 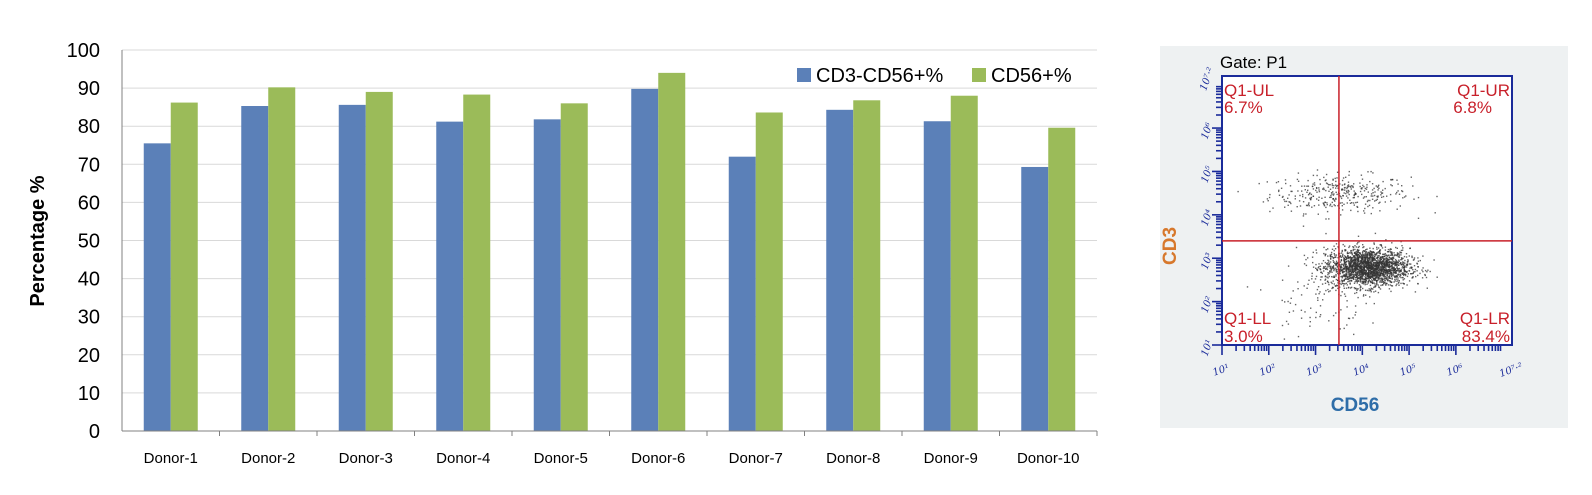 What do you see at coordinates (1031, 76) in the screenshot?
I see `legend-label-series-2: CD56+%` at bounding box center [1031, 76].